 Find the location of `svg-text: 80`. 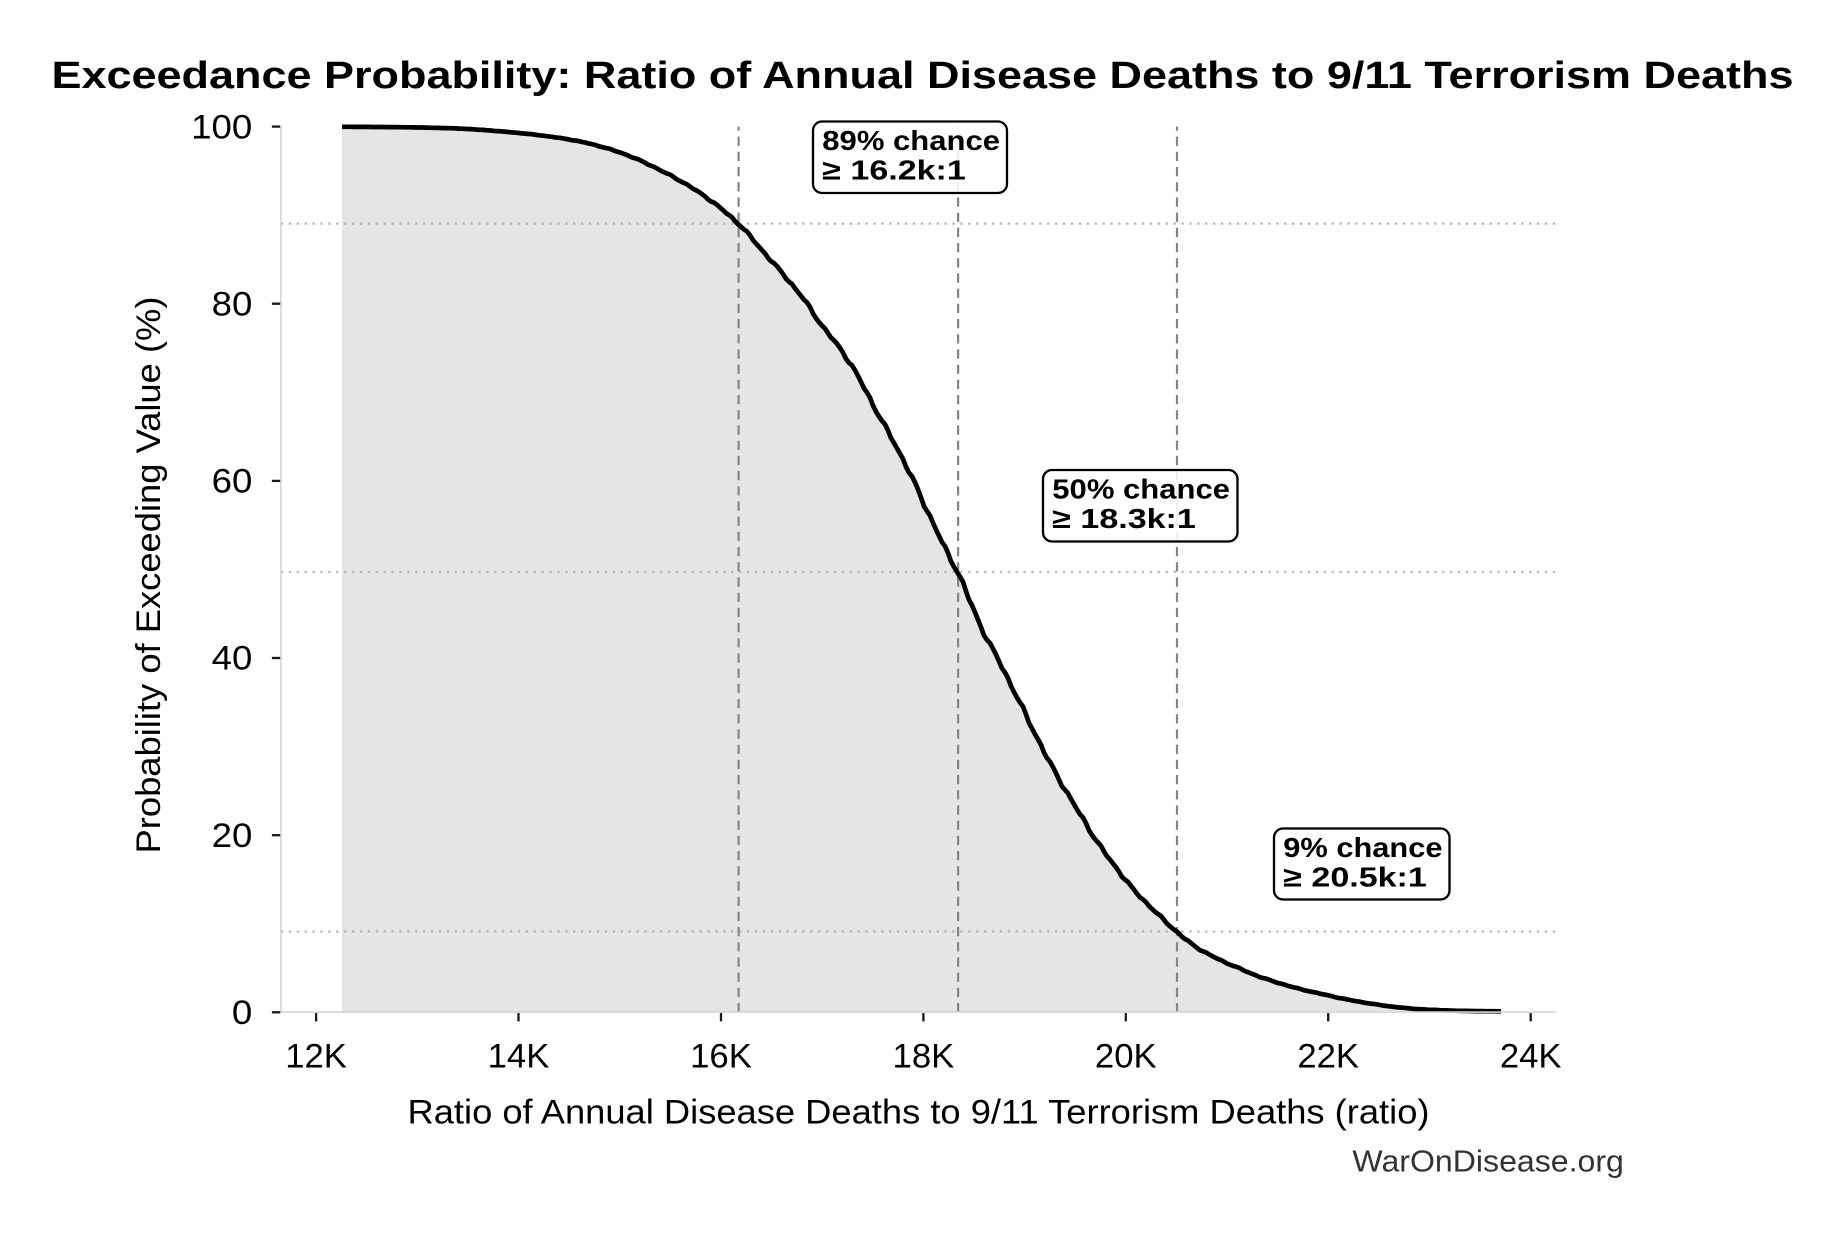

svg-text: 80 is located at coordinates (232, 304).